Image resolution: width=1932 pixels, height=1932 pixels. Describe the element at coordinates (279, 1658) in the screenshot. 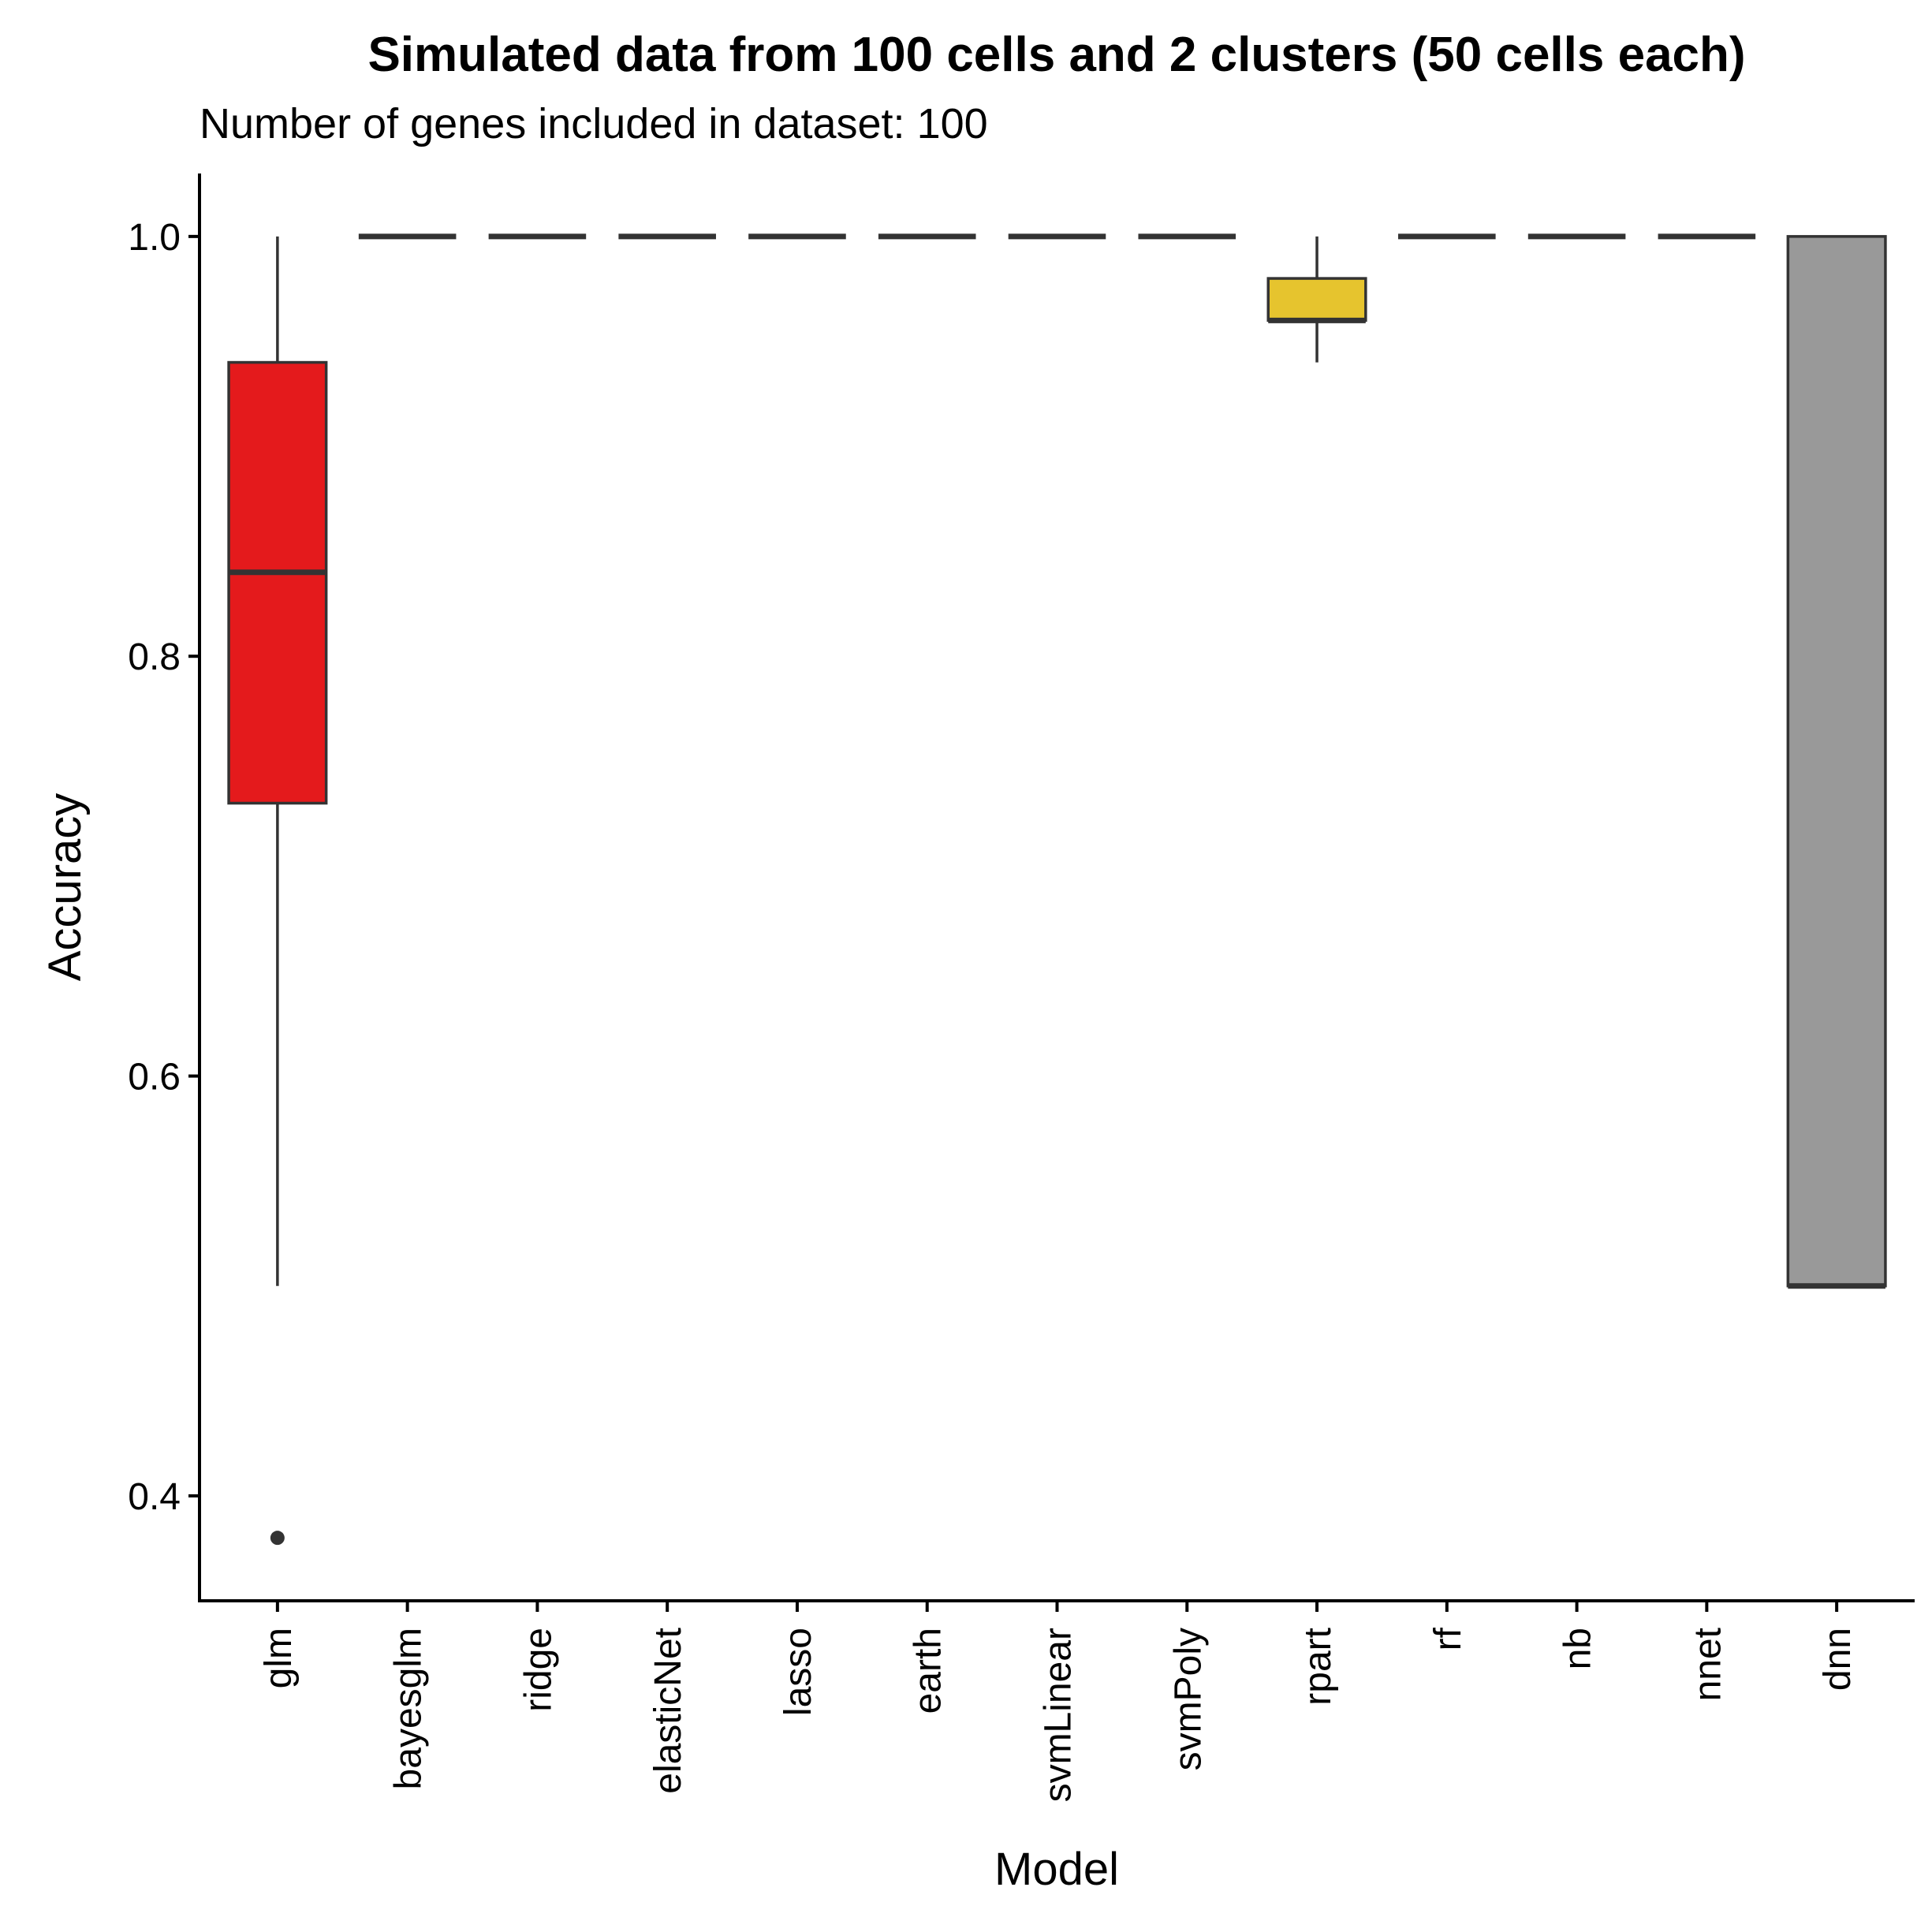

I see `x-tick-label-glm: glm` at that location.